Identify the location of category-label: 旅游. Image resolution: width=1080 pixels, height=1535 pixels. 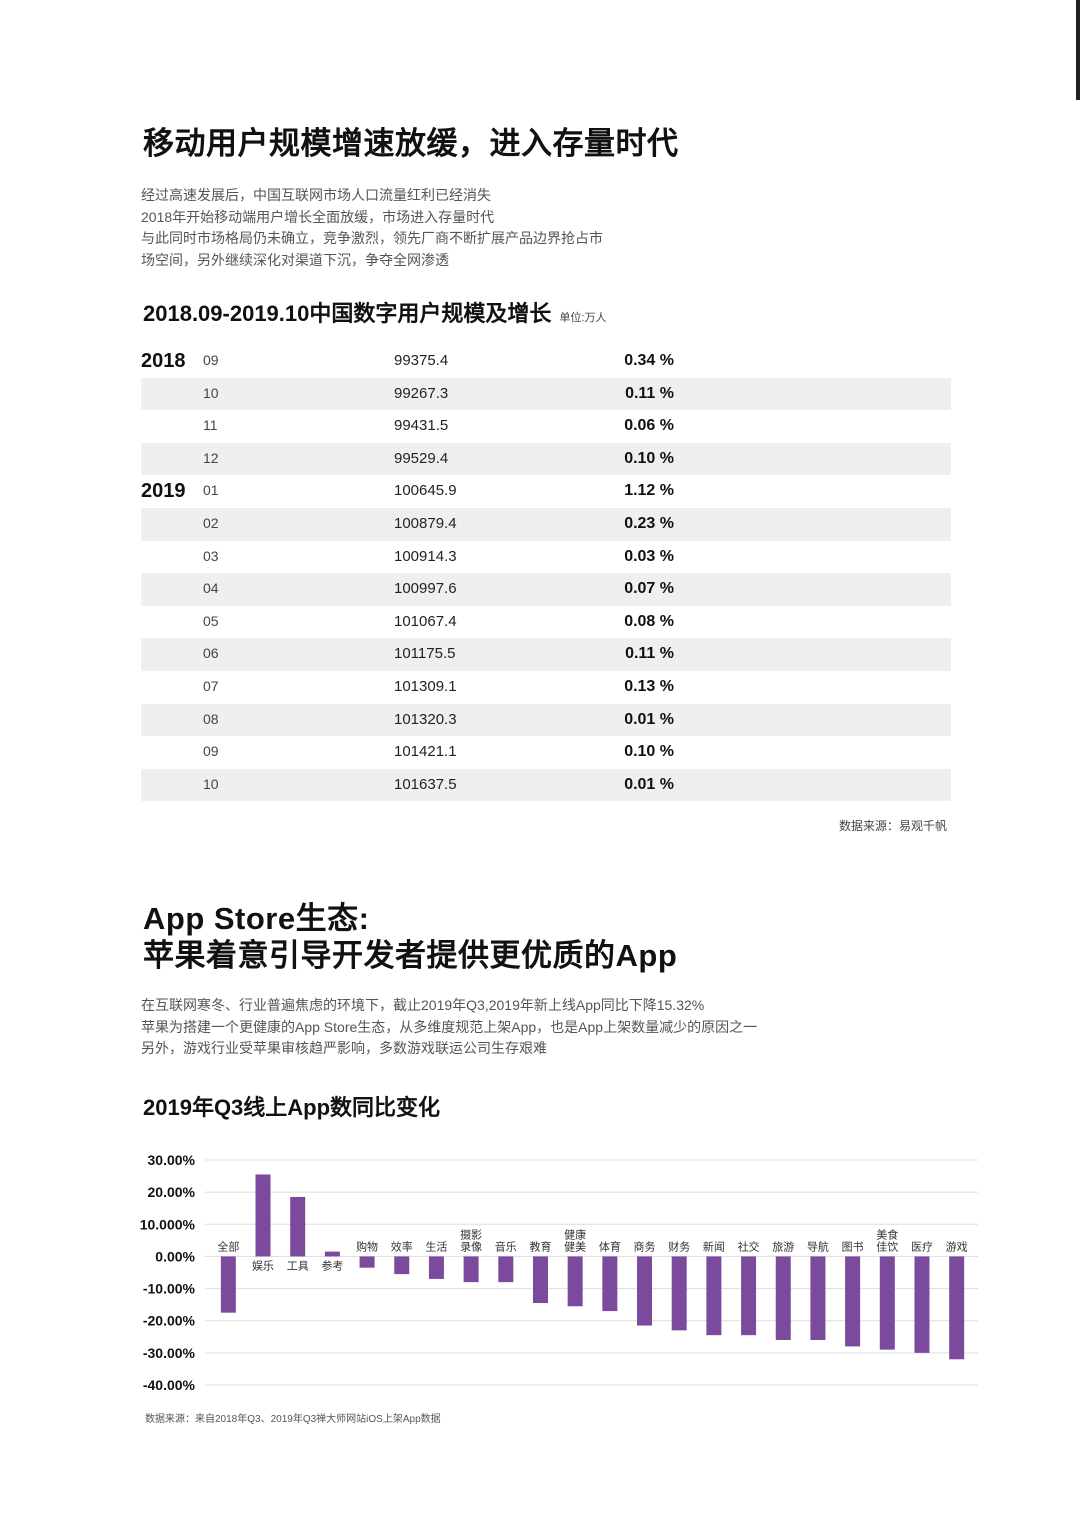
(783, 1246).